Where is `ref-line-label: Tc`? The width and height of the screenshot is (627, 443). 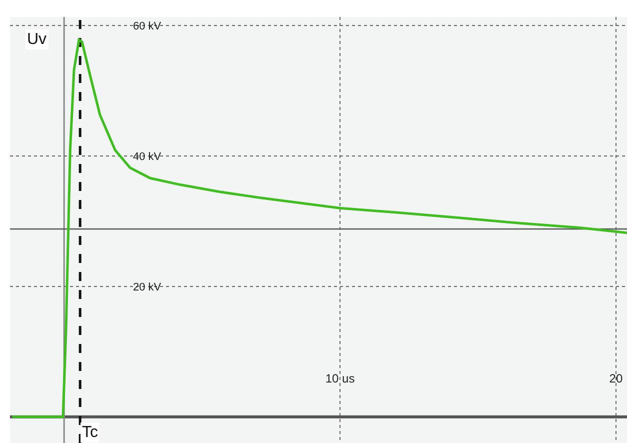
ref-line-label: Tc is located at coordinates (90, 432).